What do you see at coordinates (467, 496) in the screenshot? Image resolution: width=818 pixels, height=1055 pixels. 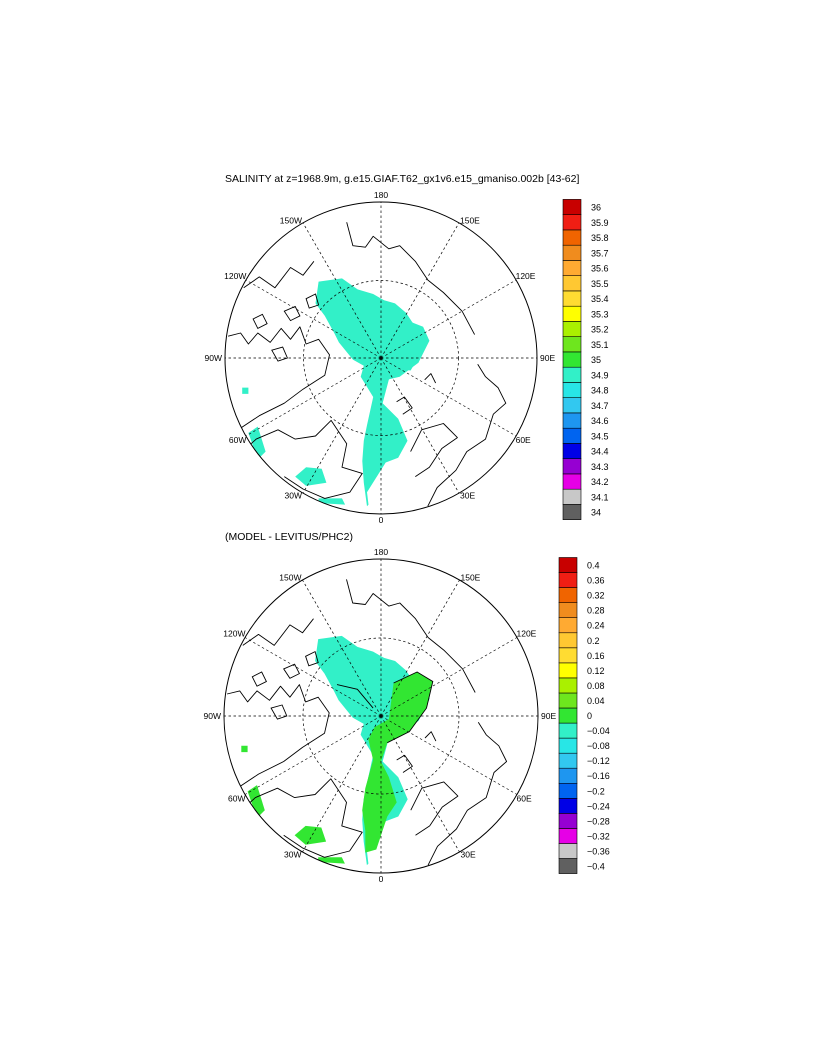 I see `longitude-label: 30E` at bounding box center [467, 496].